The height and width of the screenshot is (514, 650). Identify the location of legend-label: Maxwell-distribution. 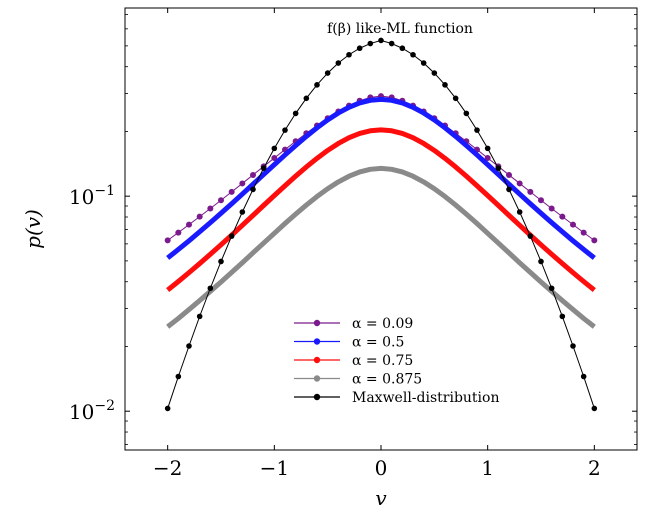
(425, 398).